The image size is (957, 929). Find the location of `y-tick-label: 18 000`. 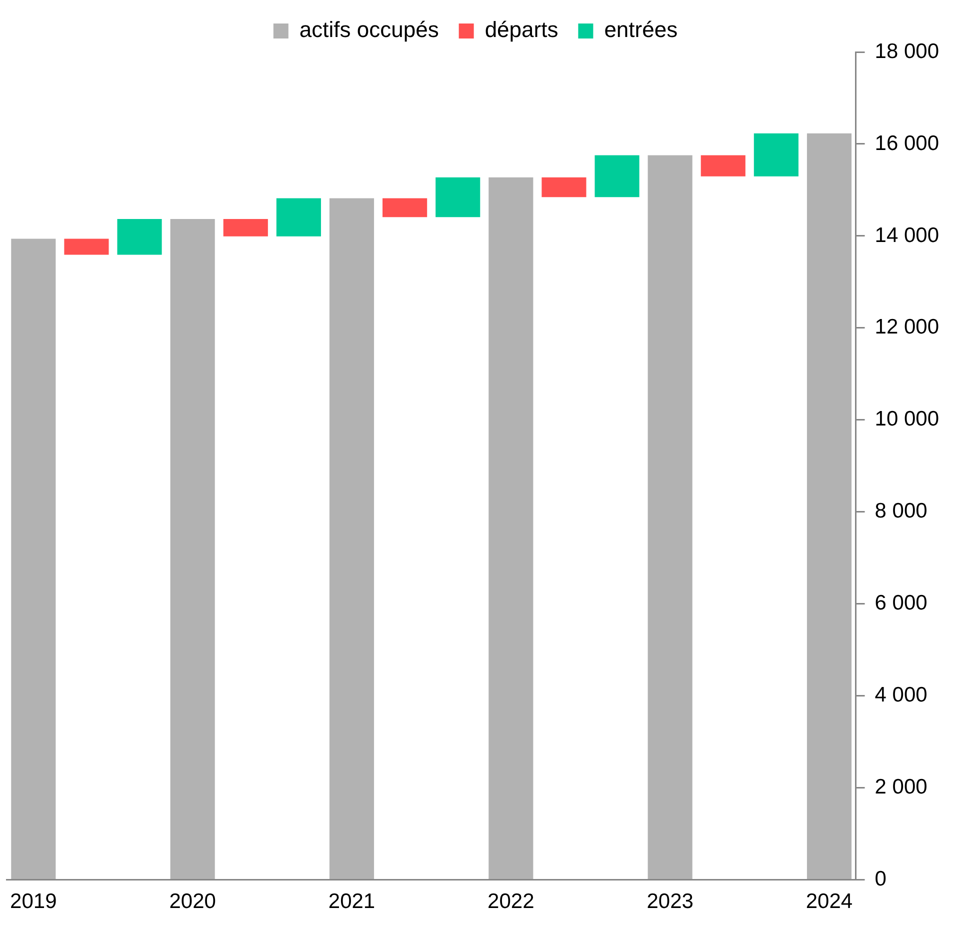

y-tick-label: 18 000 is located at coordinates (907, 51).